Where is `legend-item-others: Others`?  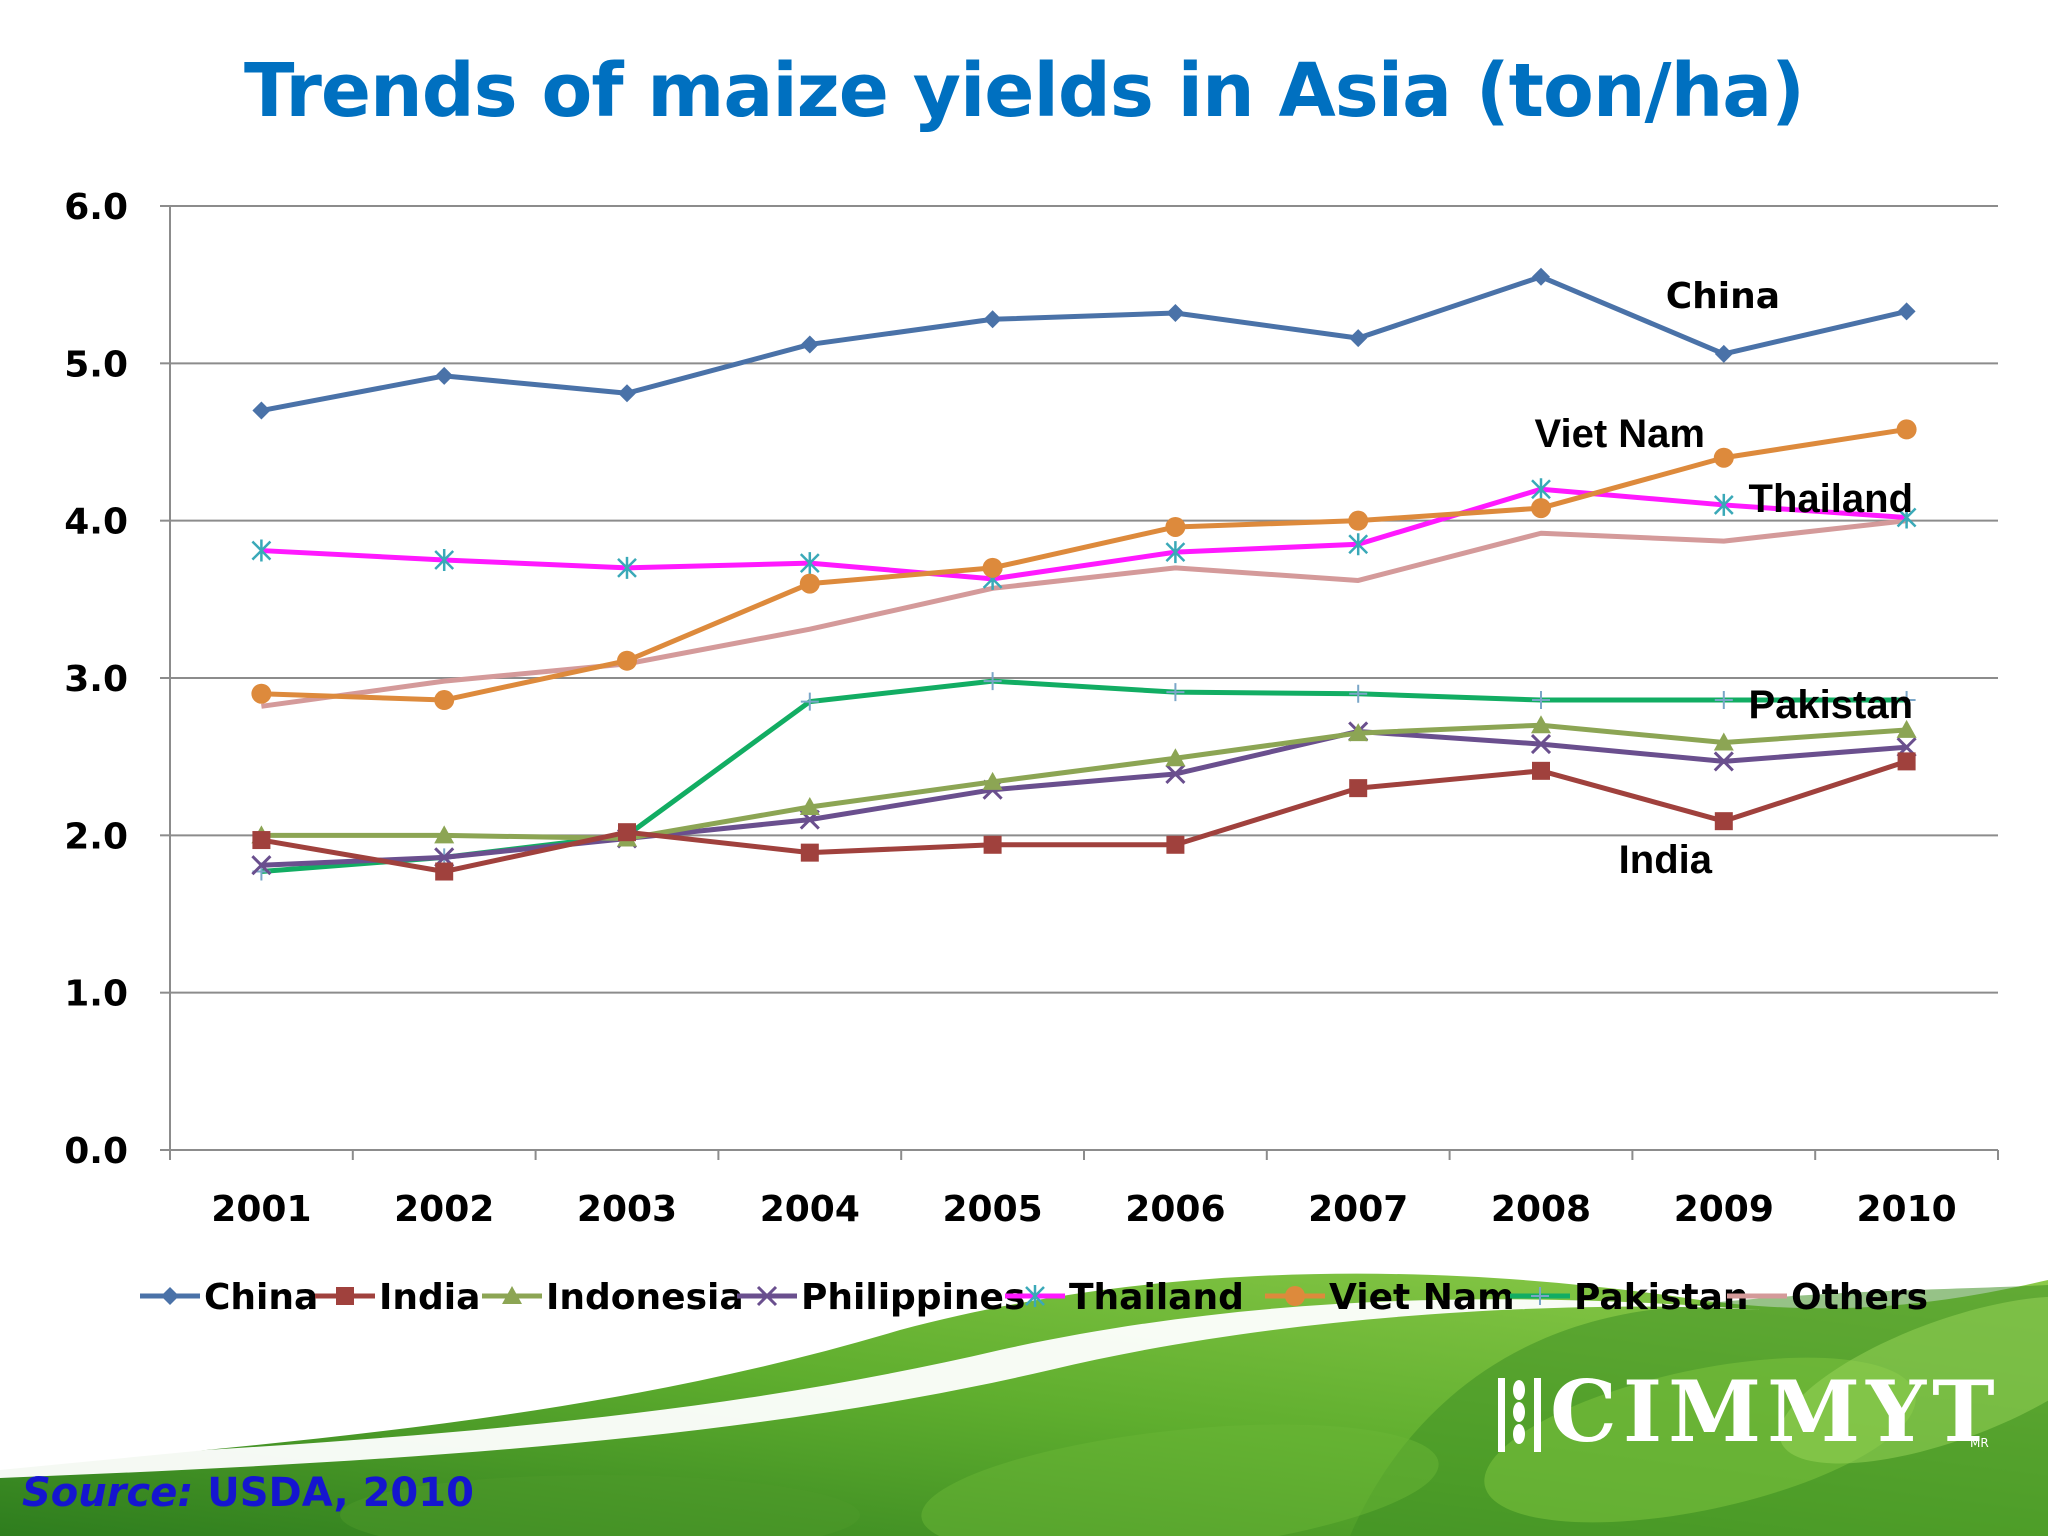 legend-item-others: Others is located at coordinates (1827, 1297).